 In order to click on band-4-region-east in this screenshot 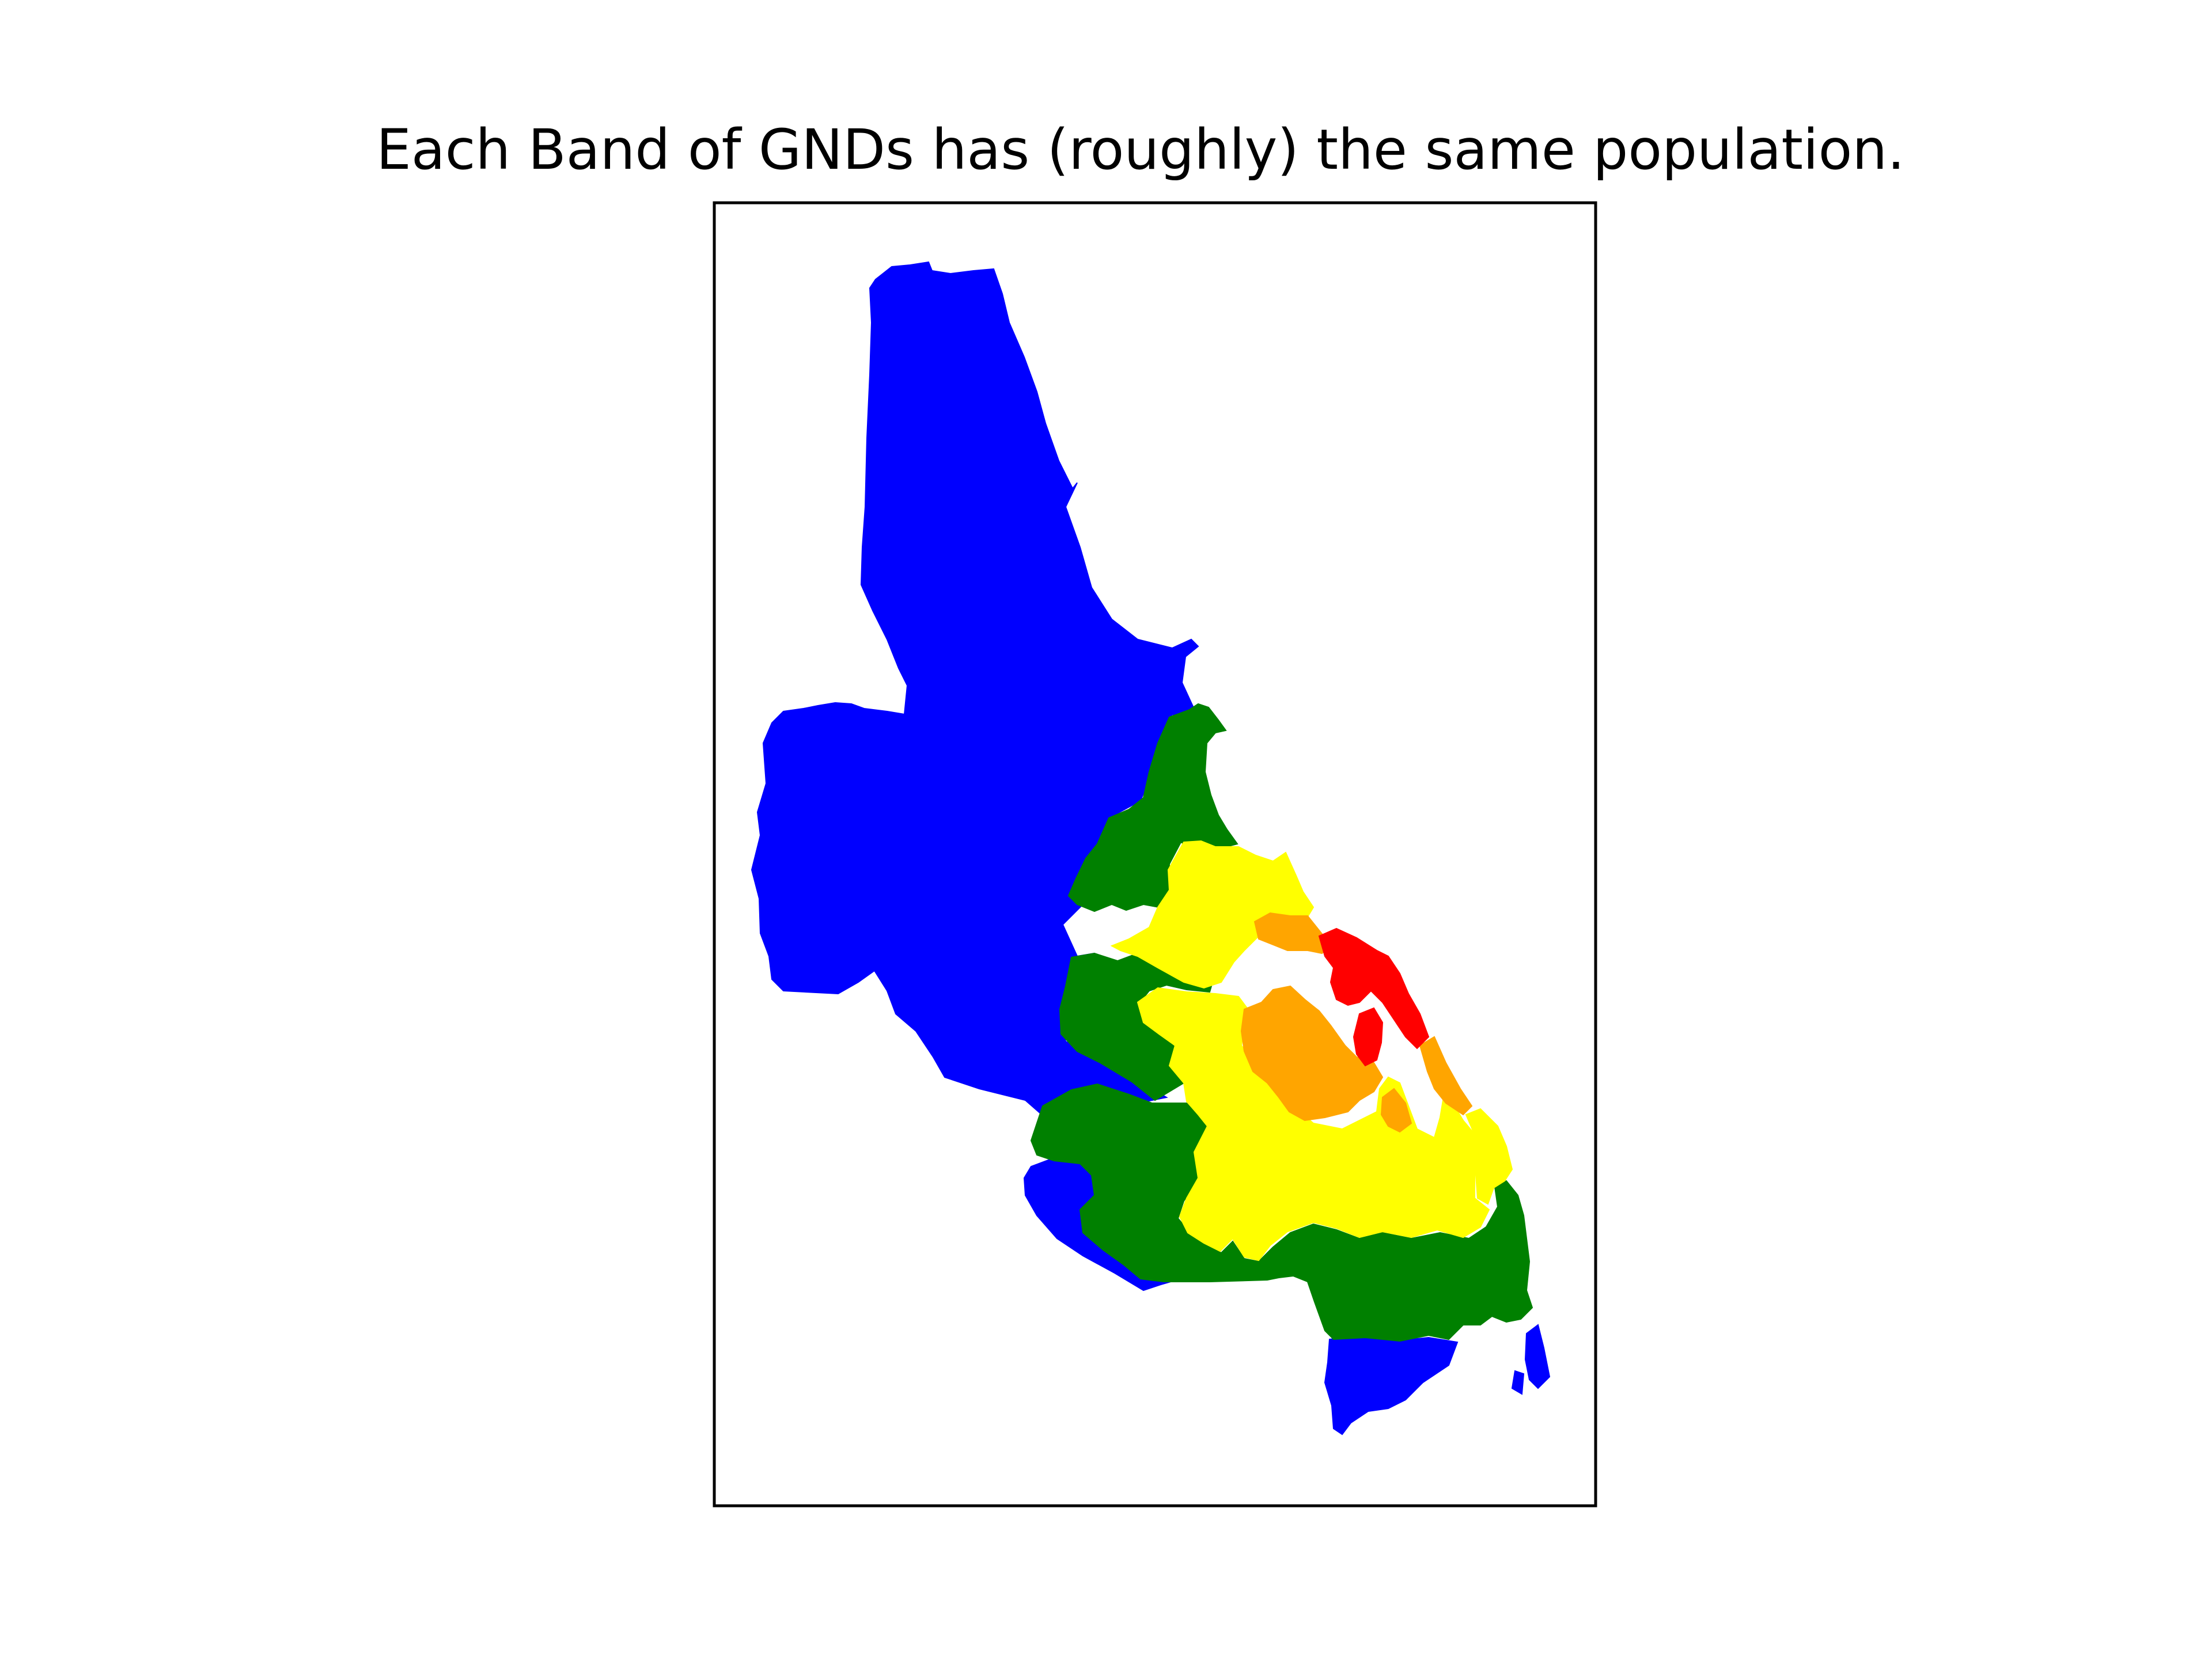, I will do `click(1446, 1076)`.